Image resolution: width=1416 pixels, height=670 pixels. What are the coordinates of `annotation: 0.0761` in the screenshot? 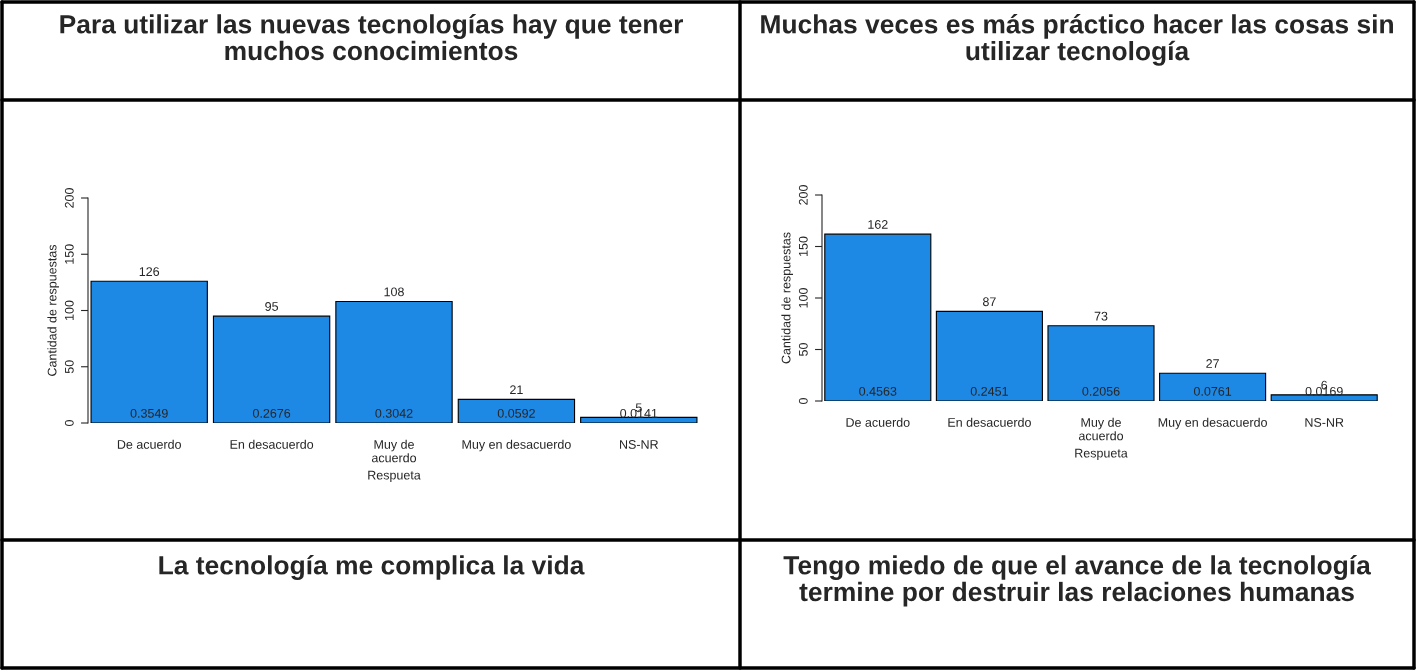 It's located at (1212, 391).